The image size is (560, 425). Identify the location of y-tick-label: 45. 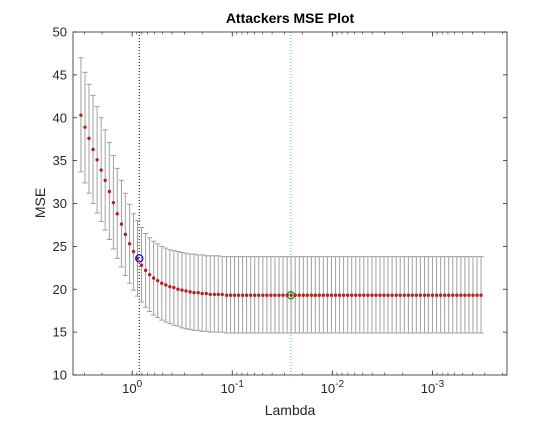
(60, 74).